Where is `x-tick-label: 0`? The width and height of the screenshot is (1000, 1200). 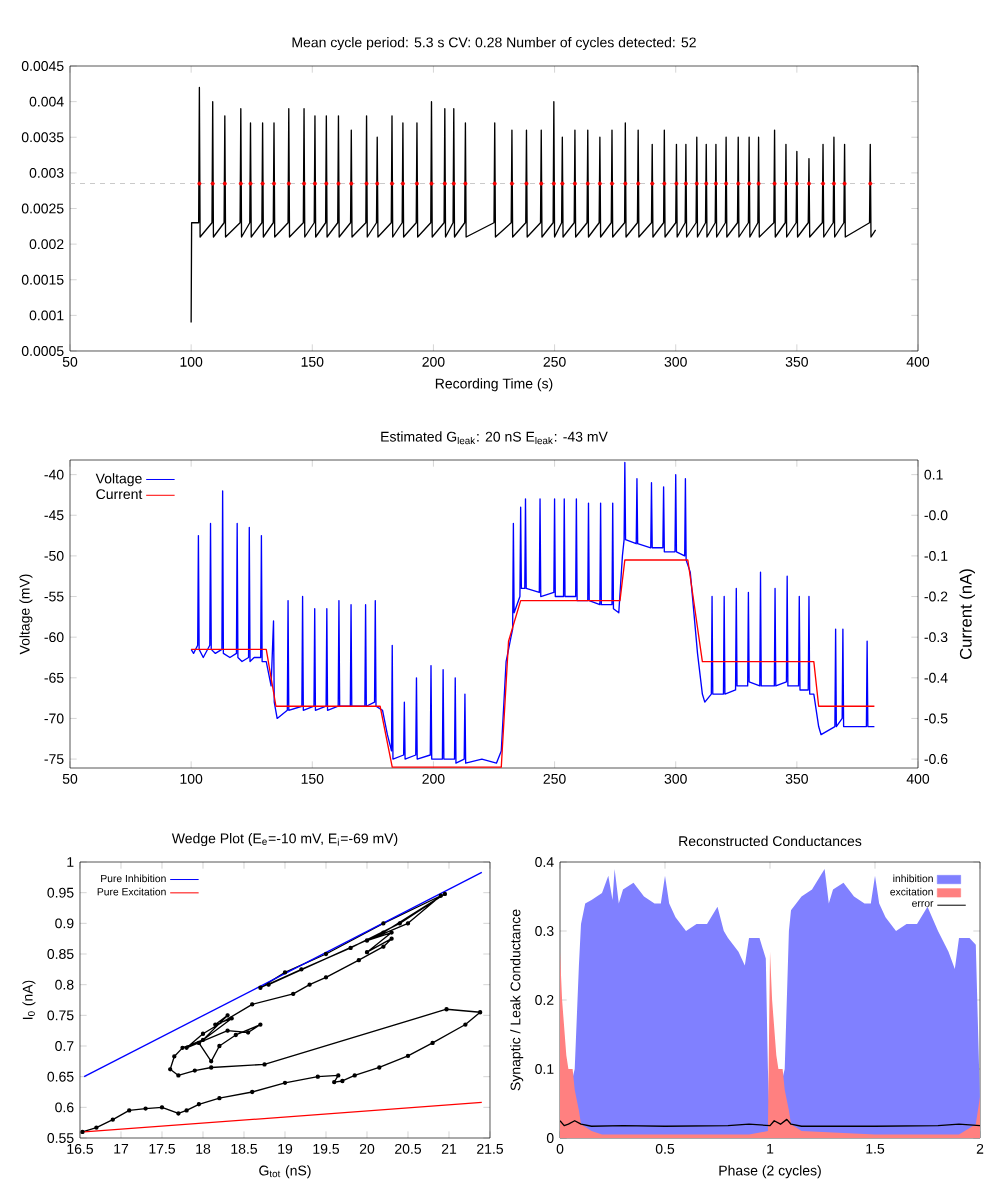 x-tick-label: 0 is located at coordinates (560, 1148).